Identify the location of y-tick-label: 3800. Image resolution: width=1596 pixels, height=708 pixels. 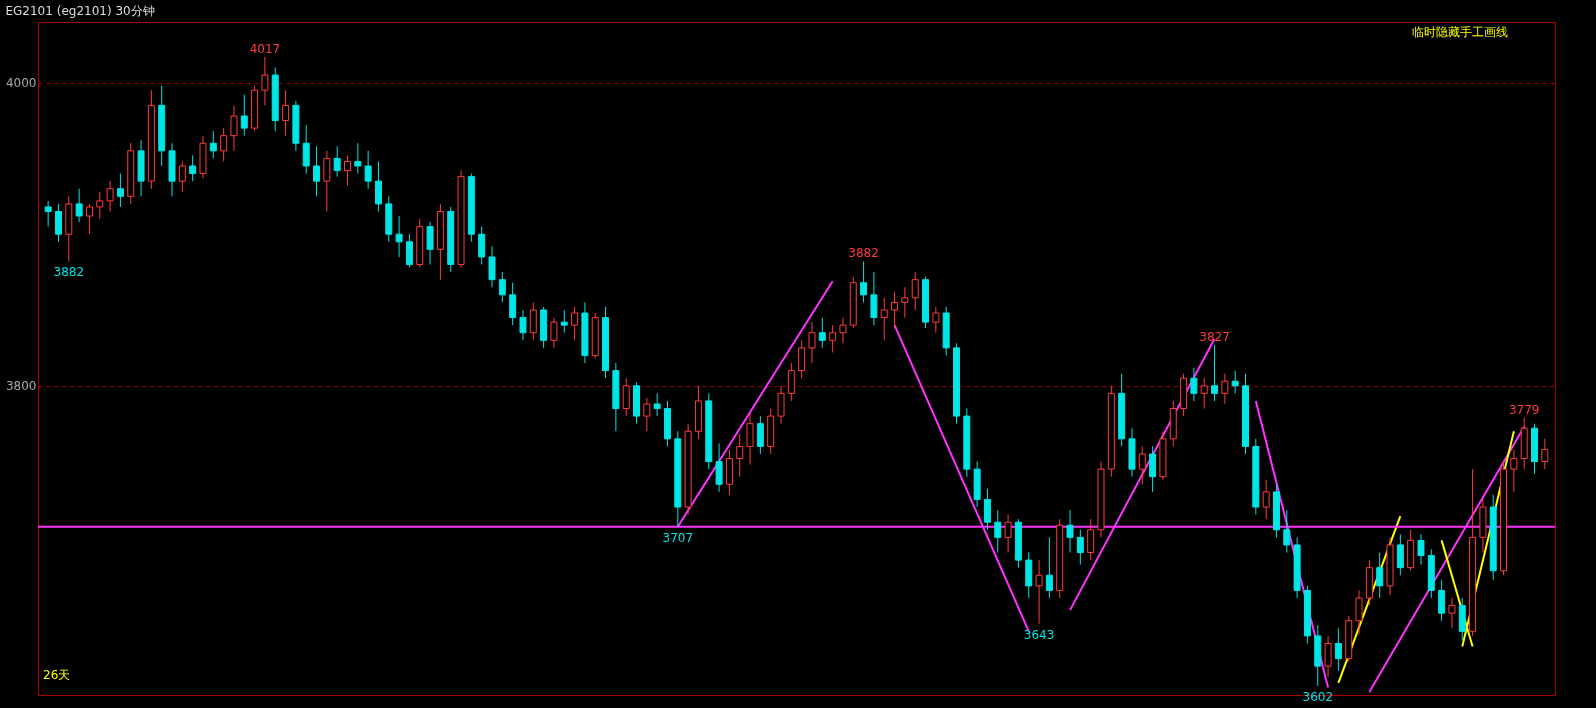
(21, 386).